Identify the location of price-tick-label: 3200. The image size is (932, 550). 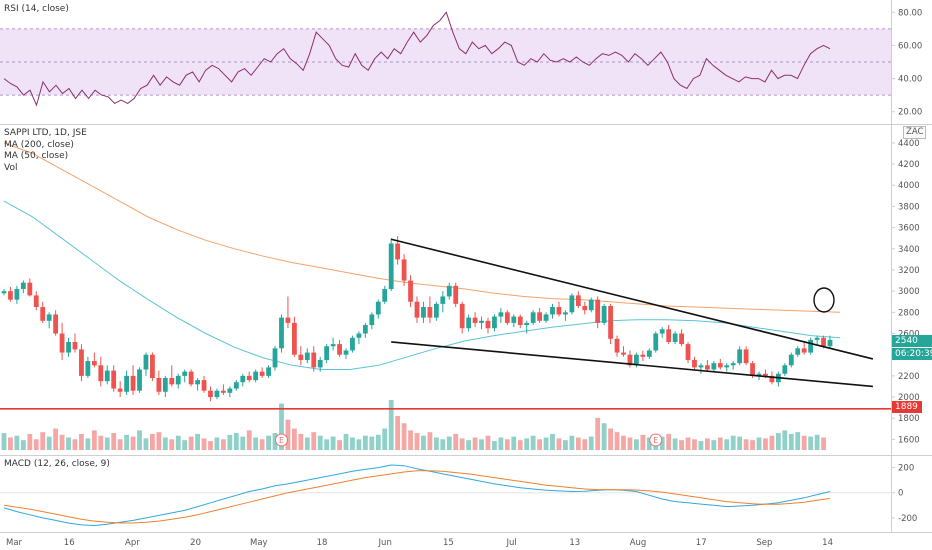
(909, 271).